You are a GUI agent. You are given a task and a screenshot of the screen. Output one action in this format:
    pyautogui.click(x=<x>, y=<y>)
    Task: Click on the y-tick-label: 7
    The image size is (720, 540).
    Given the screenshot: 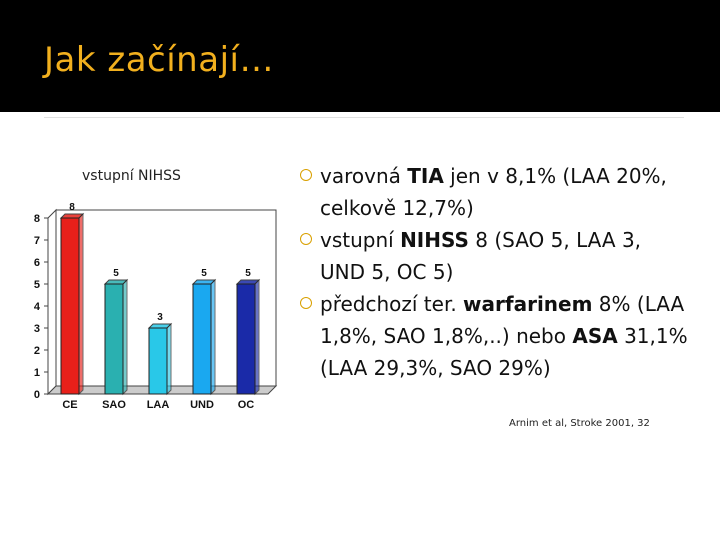 What is the action you would take?
    pyautogui.click(x=37, y=241)
    